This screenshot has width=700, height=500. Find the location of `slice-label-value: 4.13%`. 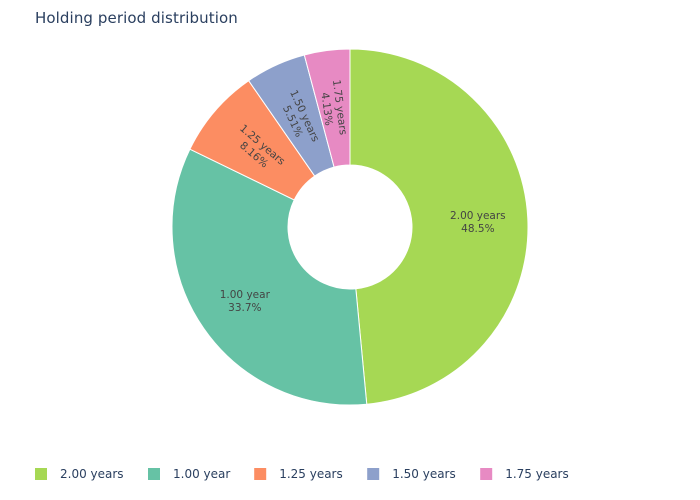

slice-label-value: 4.13% is located at coordinates (326, 109).